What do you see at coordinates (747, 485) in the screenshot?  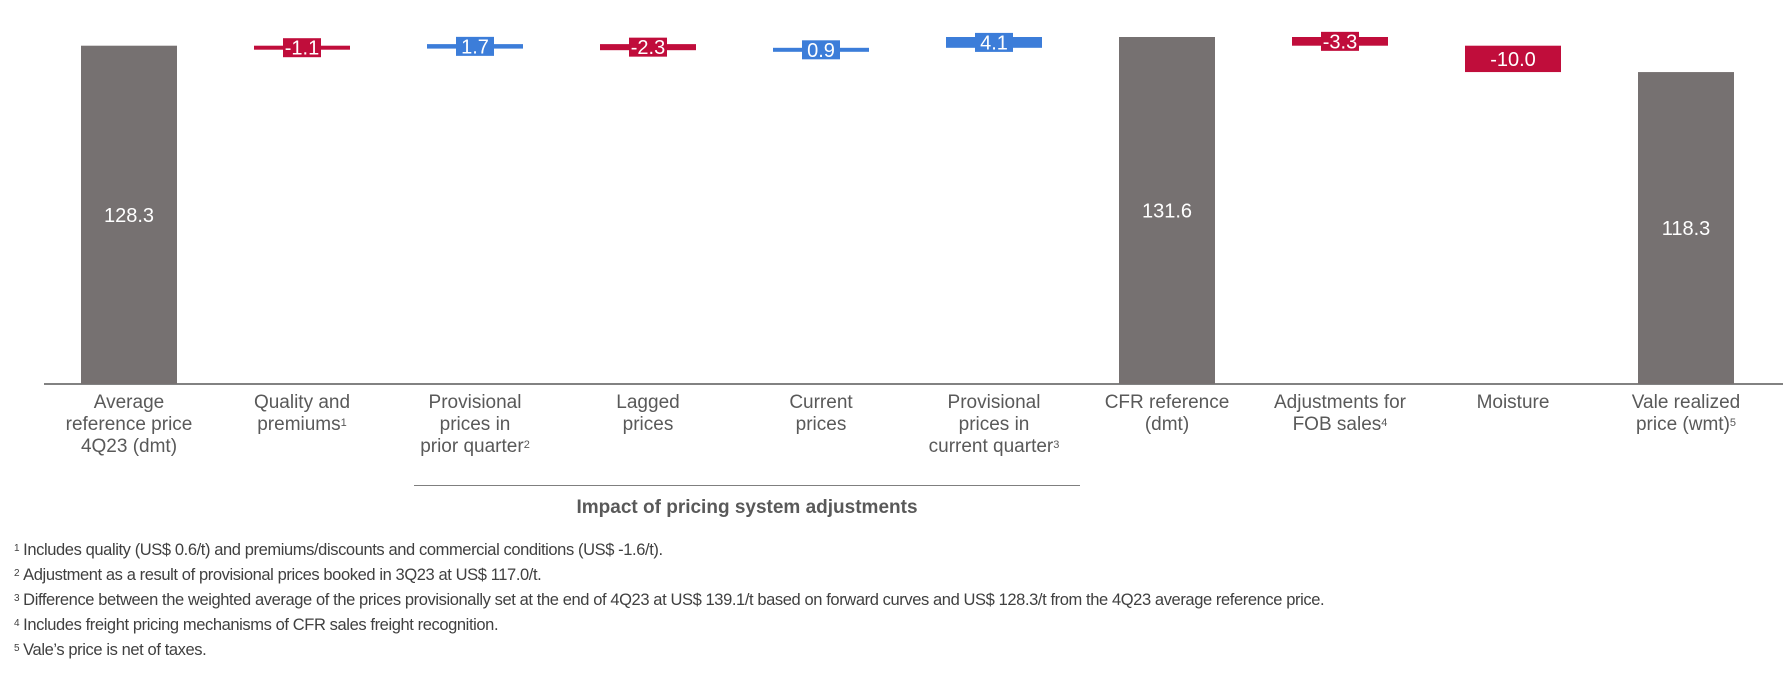 I see `group-bracket-line` at bounding box center [747, 485].